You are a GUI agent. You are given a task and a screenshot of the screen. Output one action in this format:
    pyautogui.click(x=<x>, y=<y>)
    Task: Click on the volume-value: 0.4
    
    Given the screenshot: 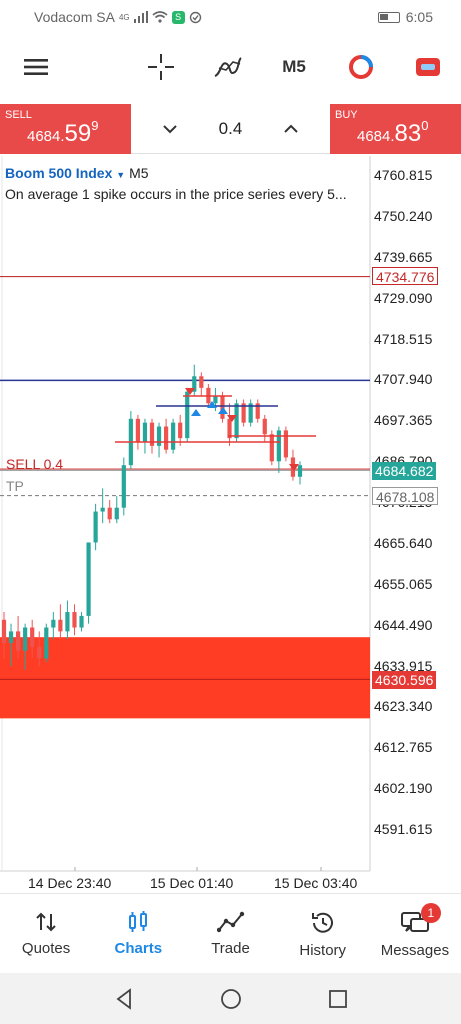 What is the action you would take?
    pyautogui.click(x=230, y=128)
    